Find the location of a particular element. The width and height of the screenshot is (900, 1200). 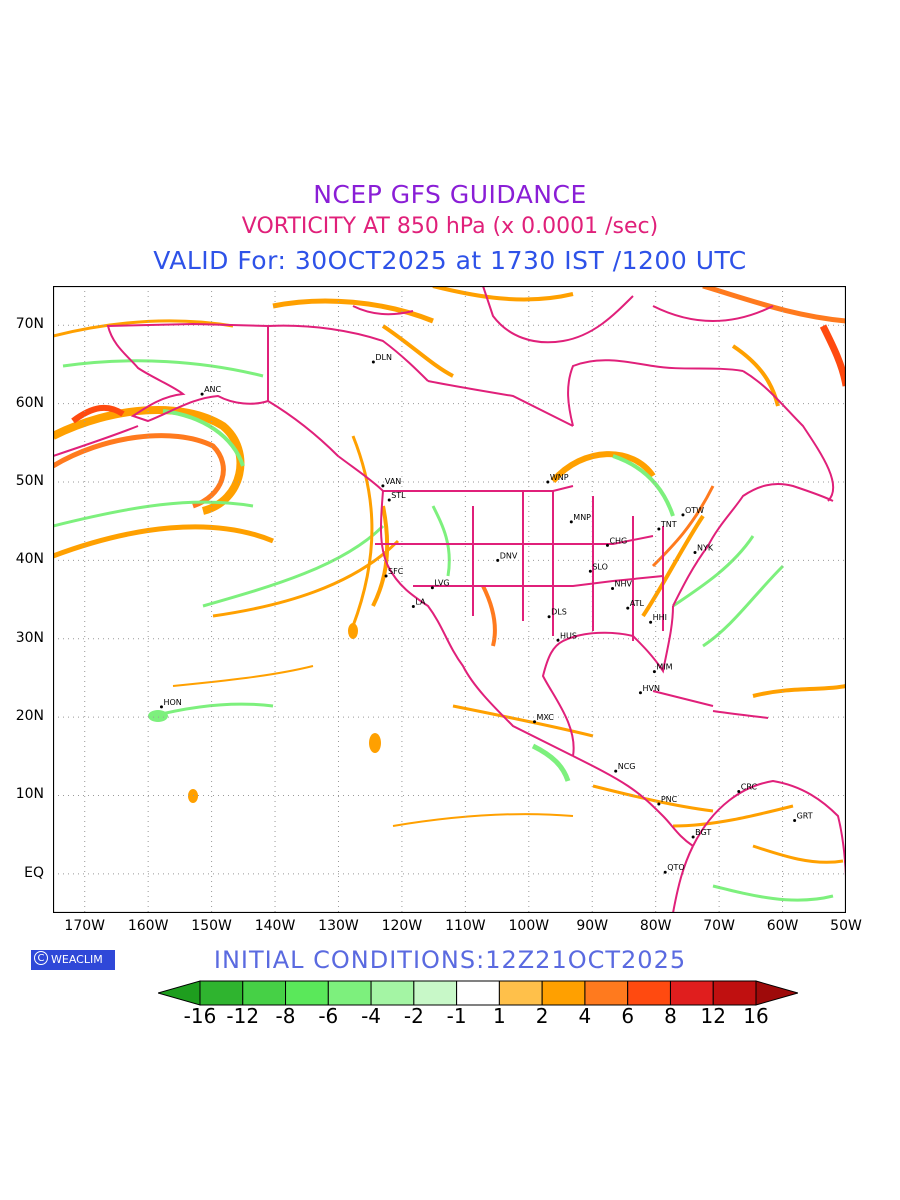

station-label: GRT is located at coordinates (805, 816).